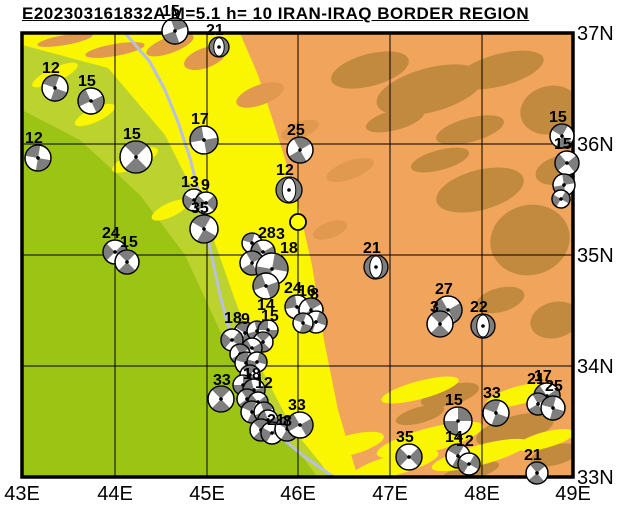 The image size is (617, 507). Describe the element at coordinates (190, 182) in the screenshot. I see `event-label: 13` at that location.